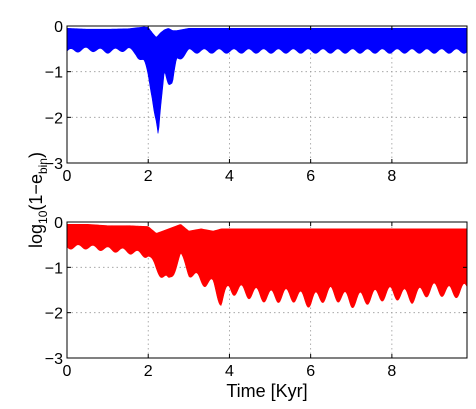 The height and width of the screenshot is (409, 476). What do you see at coordinates (36, 236) in the screenshot?
I see `y-label-log: log` at bounding box center [36, 236].